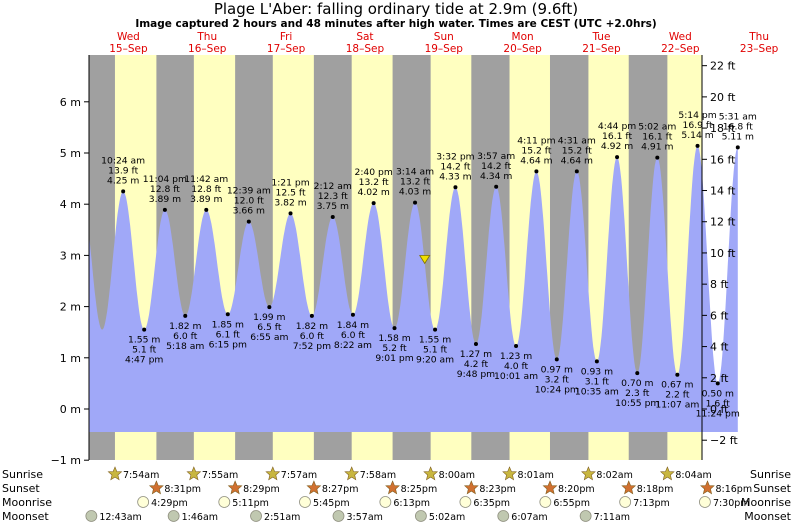 The image size is (793, 523). Describe the element at coordinates (516, 366) in the screenshot. I see `low-tide-feet: 4.0 ft` at that location.